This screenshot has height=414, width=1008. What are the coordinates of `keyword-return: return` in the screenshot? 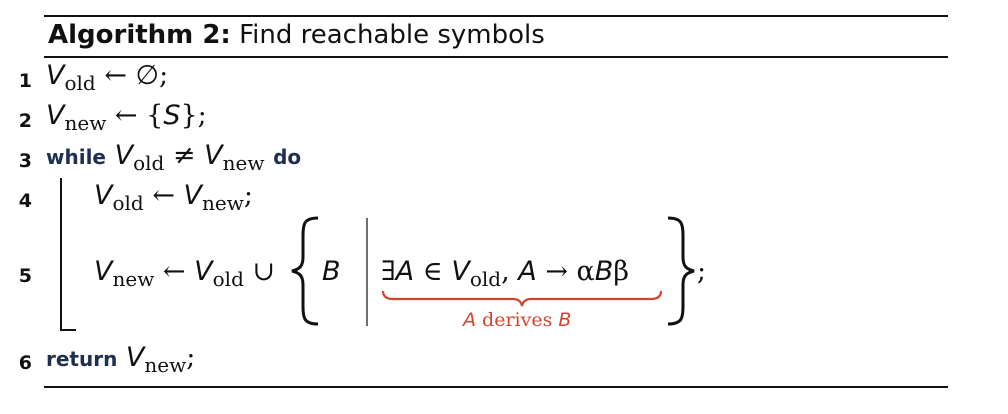 It's located at (82, 359).